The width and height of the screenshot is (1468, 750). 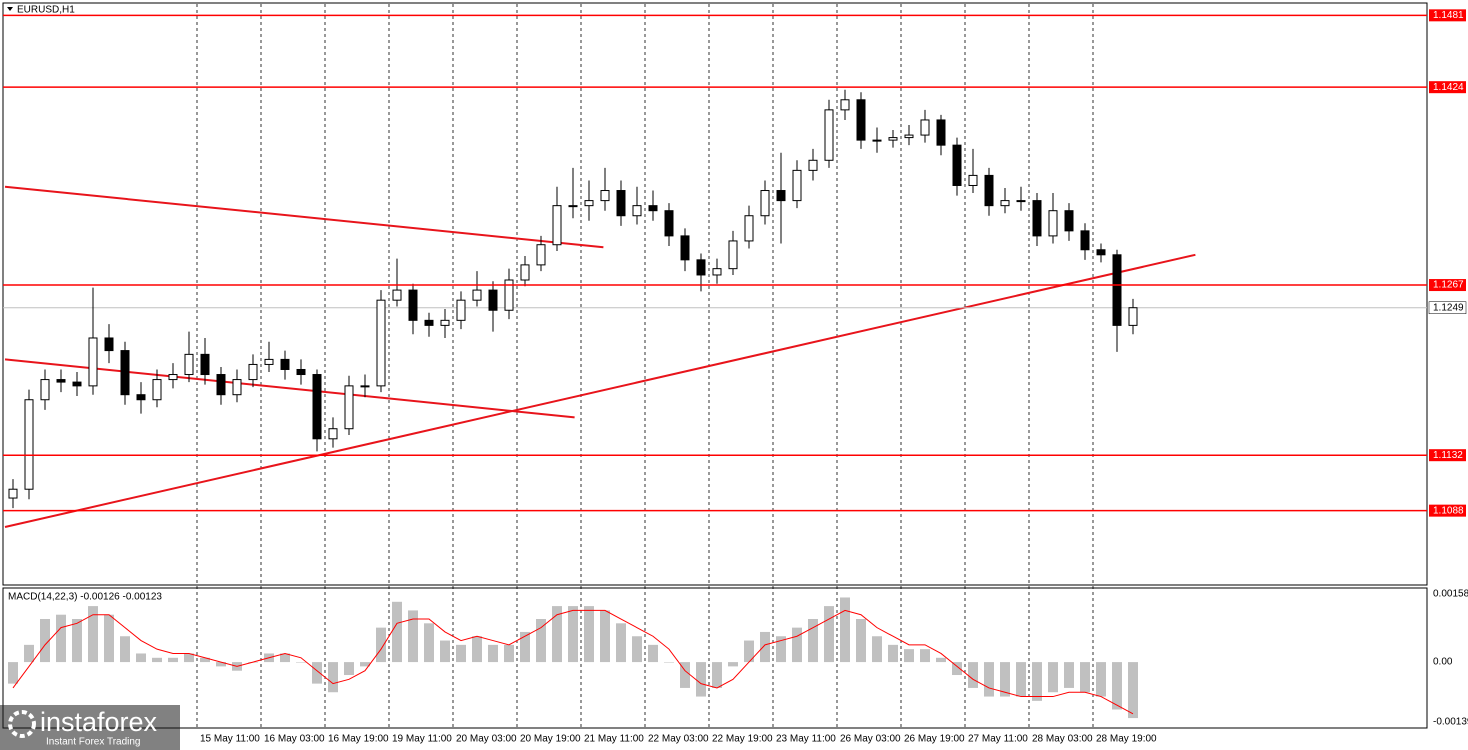 What do you see at coordinates (1448, 285) in the screenshot?
I see `level-label: 1.1267` at bounding box center [1448, 285].